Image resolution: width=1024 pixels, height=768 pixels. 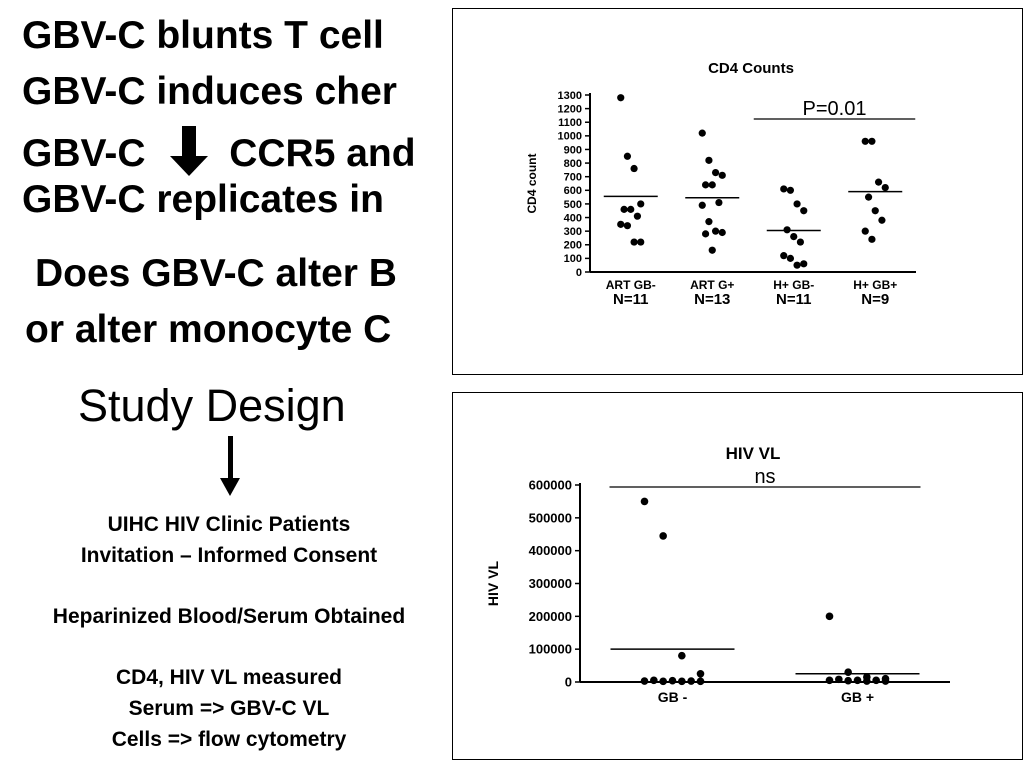 I want to click on down-arrow-icon, so click(x=230, y=466).